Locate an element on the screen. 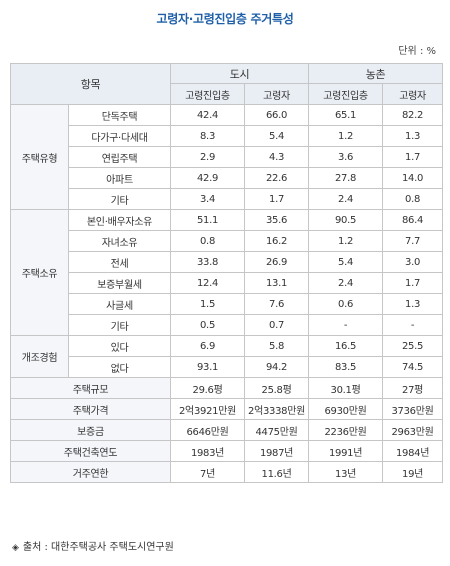  group-label: 주택유형 is located at coordinates (39, 157).